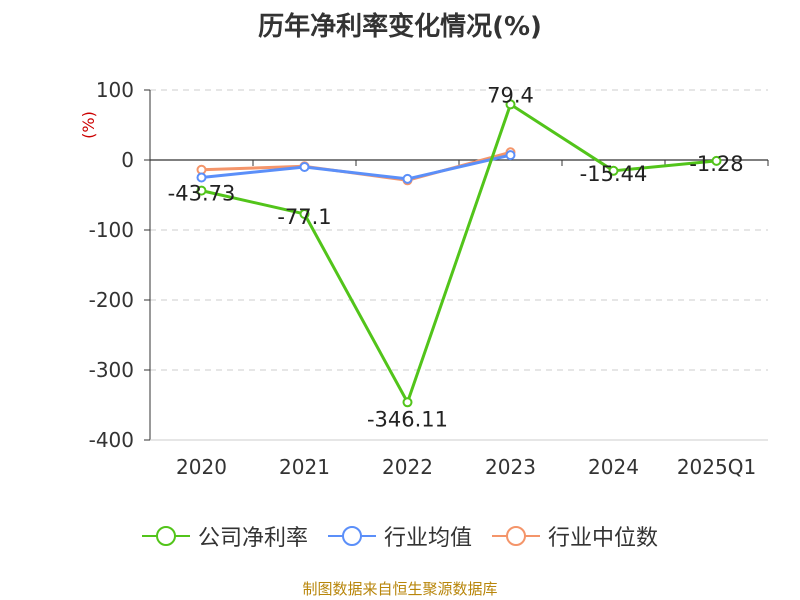 This screenshot has width=800, height=600. I want to click on data-label: -43.73, so click(202, 194).